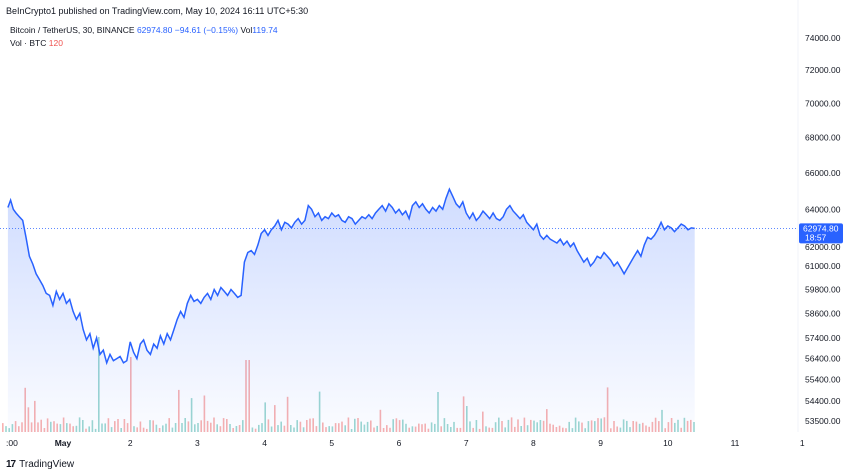 The height and width of the screenshot is (474, 850). What do you see at coordinates (823, 380) in the screenshot?
I see `y-tick-label: 55400.00` at bounding box center [823, 380].